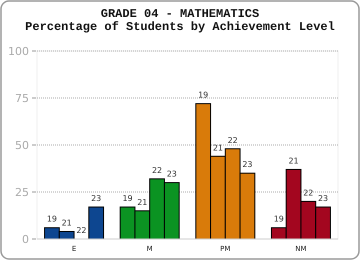 This screenshot has height=260, width=360. I want to click on y-tick-label: 0, so click(25, 239).